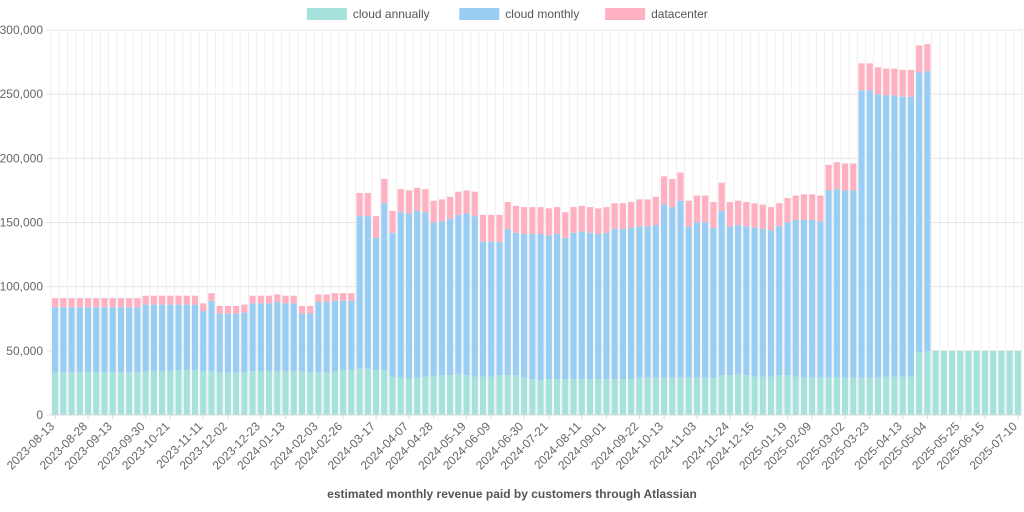 The height and width of the screenshot is (512, 1024). Describe the element at coordinates (391, 14) in the screenshot. I see `legend-label: cloud annually` at that location.